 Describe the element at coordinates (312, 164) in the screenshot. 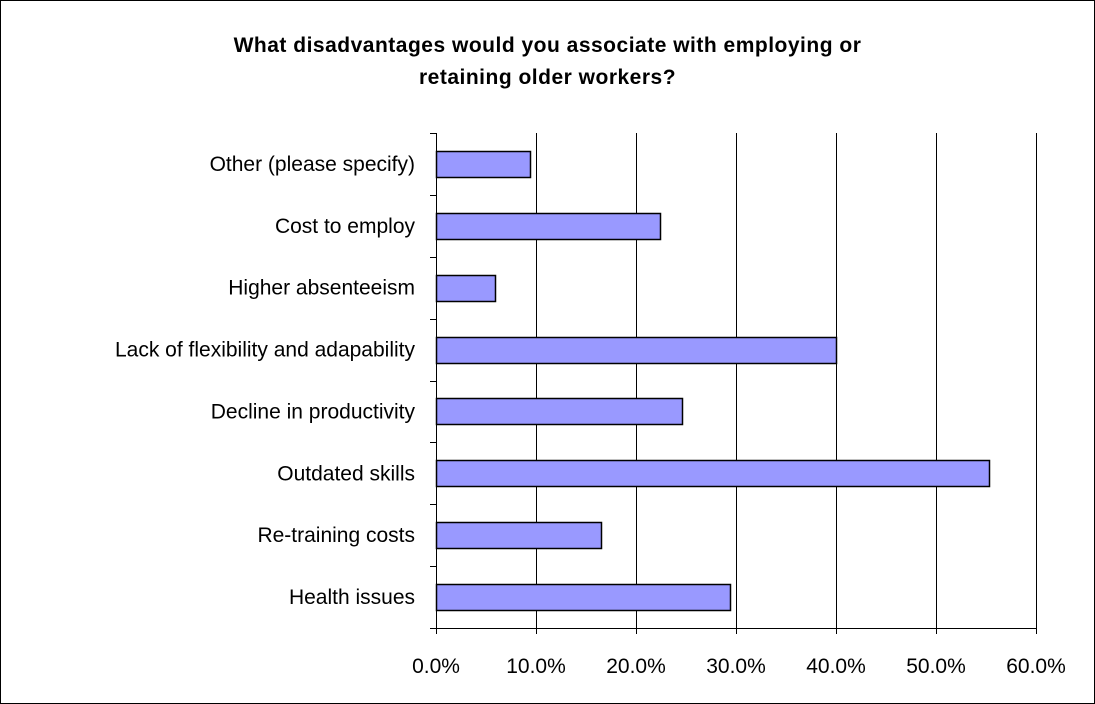

I see `category-label-0: Other (please specify)` at that location.